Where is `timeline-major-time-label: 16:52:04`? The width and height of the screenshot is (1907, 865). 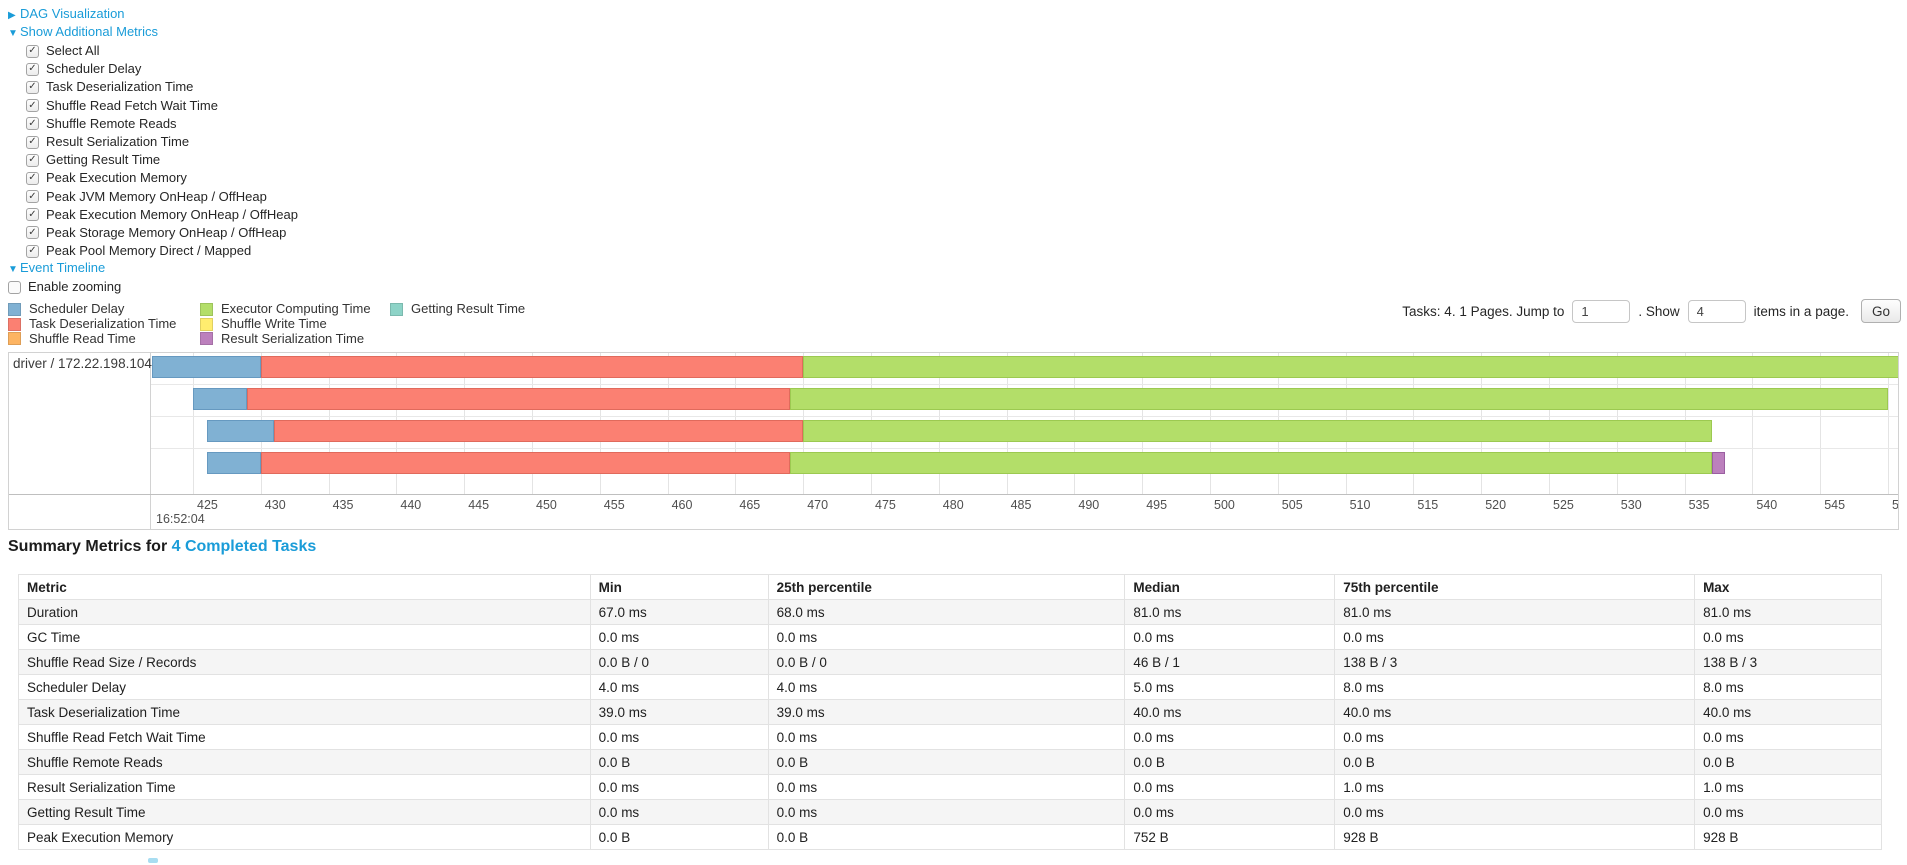 timeline-major-time-label: 16:52:04 is located at coordinates (180, 519).